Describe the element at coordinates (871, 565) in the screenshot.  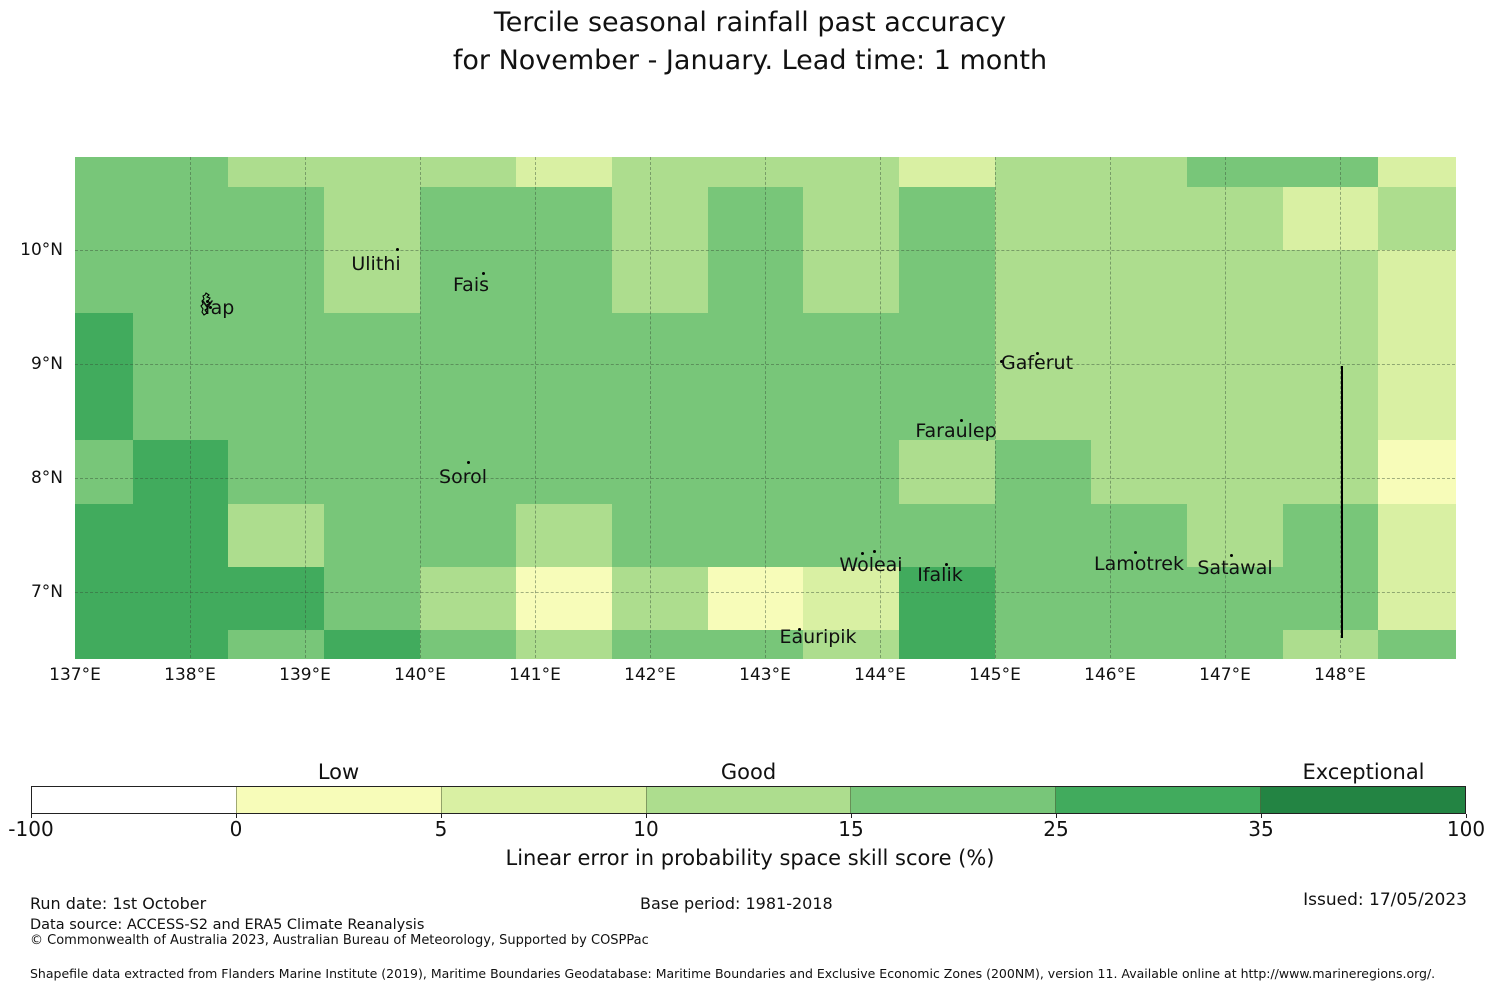
I see `island-label: Woleai` at that location.